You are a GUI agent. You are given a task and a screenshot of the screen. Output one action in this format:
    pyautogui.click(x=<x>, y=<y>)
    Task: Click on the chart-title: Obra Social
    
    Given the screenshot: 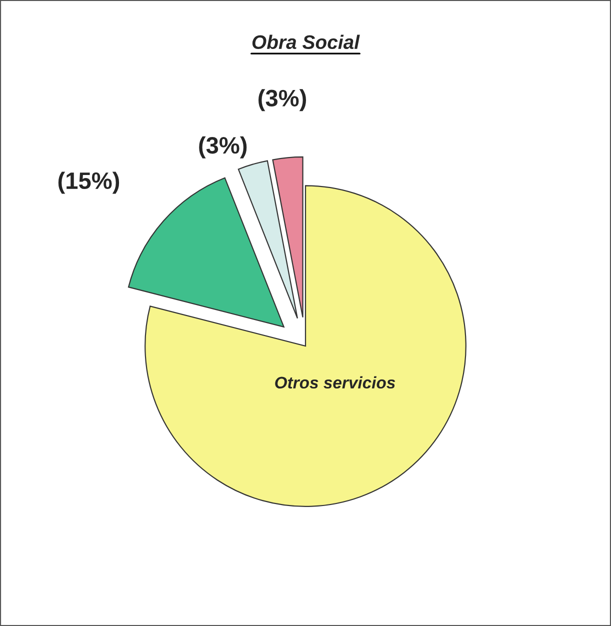 What is the action you would take?
    pyautogui.click(x=306, y=42)
    